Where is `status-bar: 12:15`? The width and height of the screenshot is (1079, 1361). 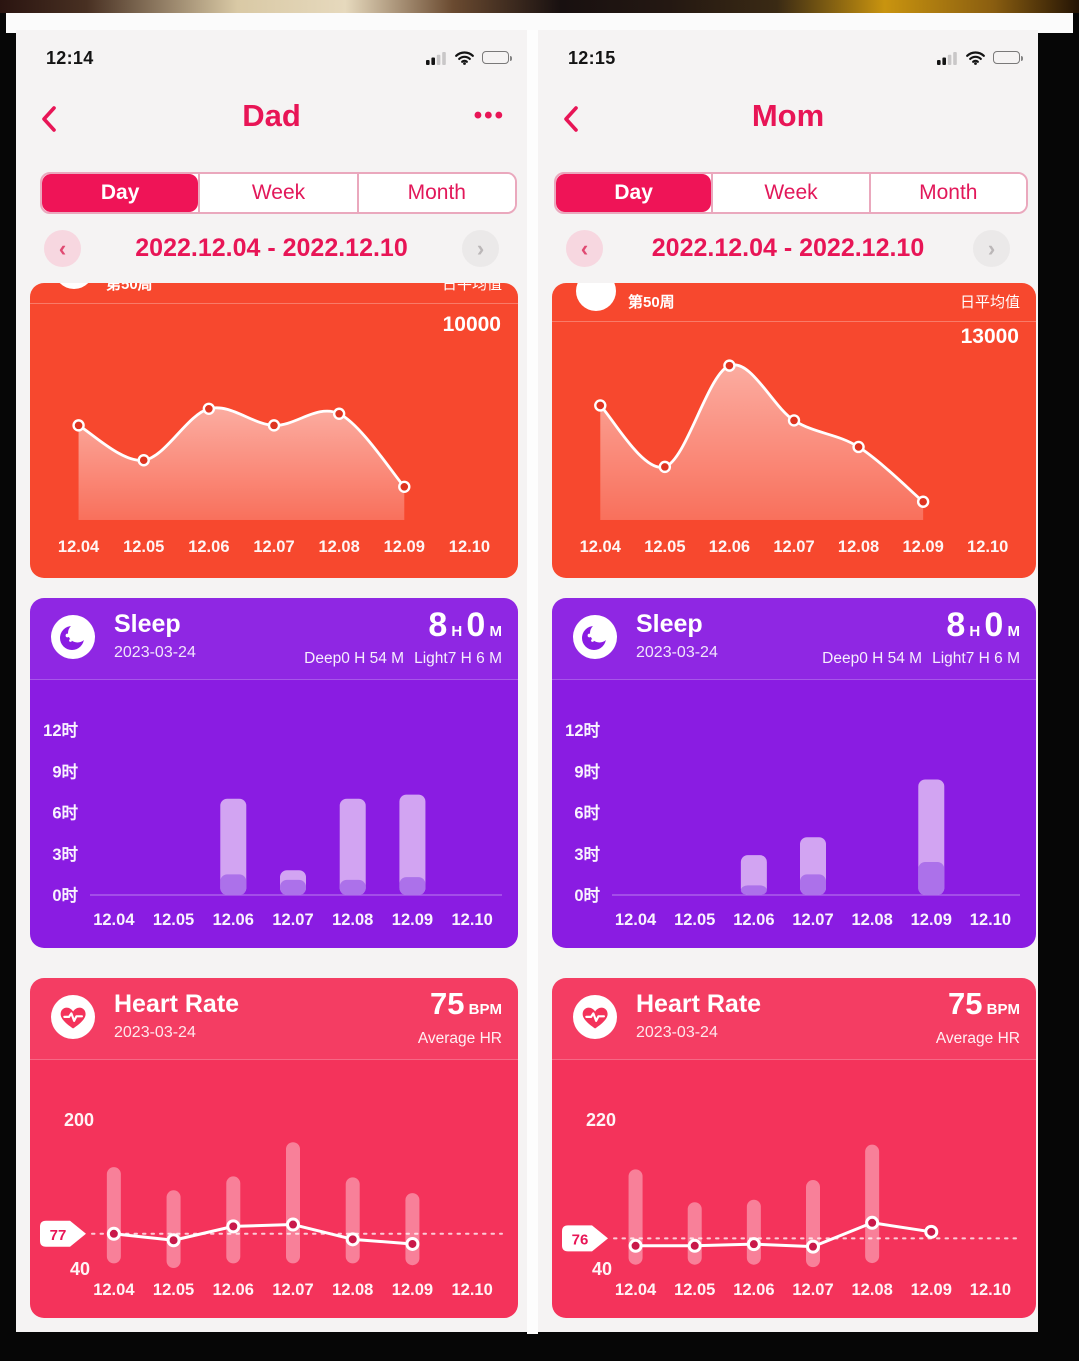 status-bar: 12:15 is located at coordinates (788, 61).